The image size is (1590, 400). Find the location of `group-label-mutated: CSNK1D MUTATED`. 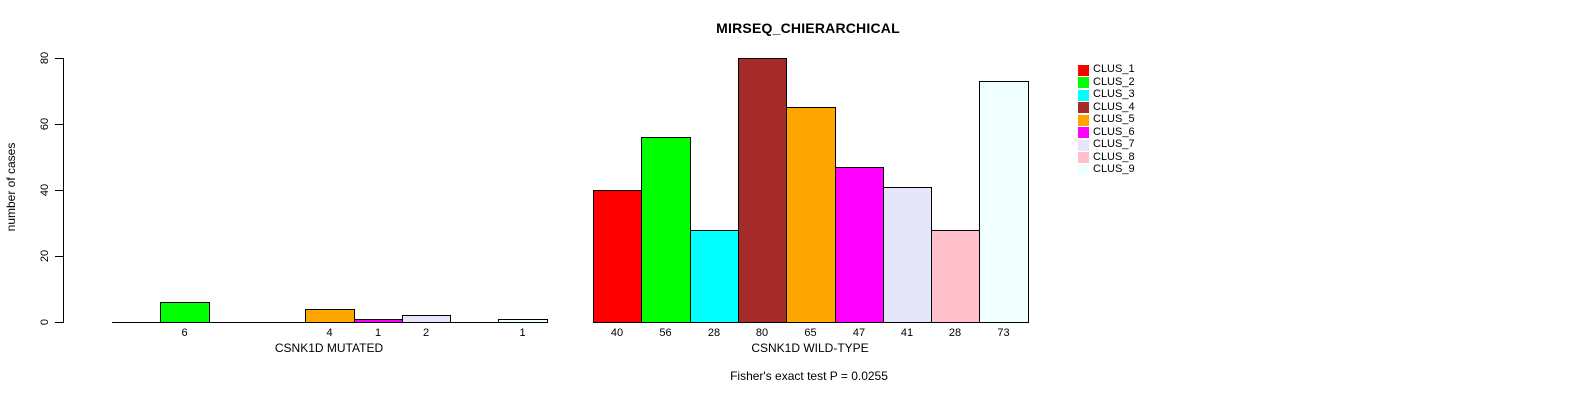

group-label-mutated: CSNK1D MUTATED is located at coordinates (329, 348).